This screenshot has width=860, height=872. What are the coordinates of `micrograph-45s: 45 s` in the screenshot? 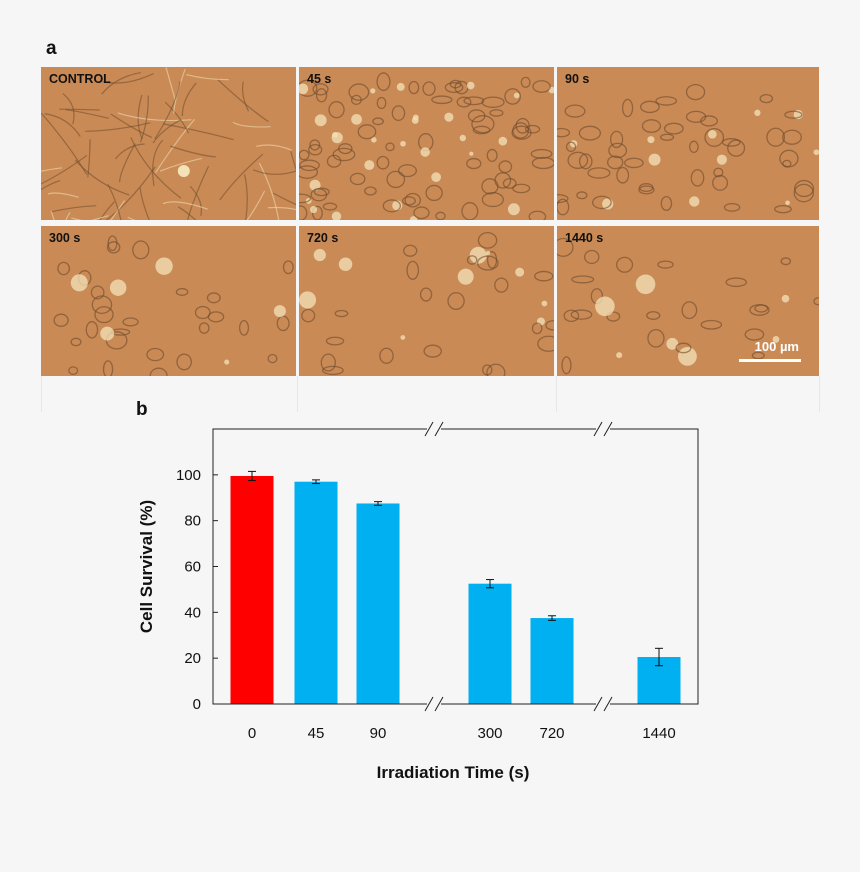 It's located at (426, 143).